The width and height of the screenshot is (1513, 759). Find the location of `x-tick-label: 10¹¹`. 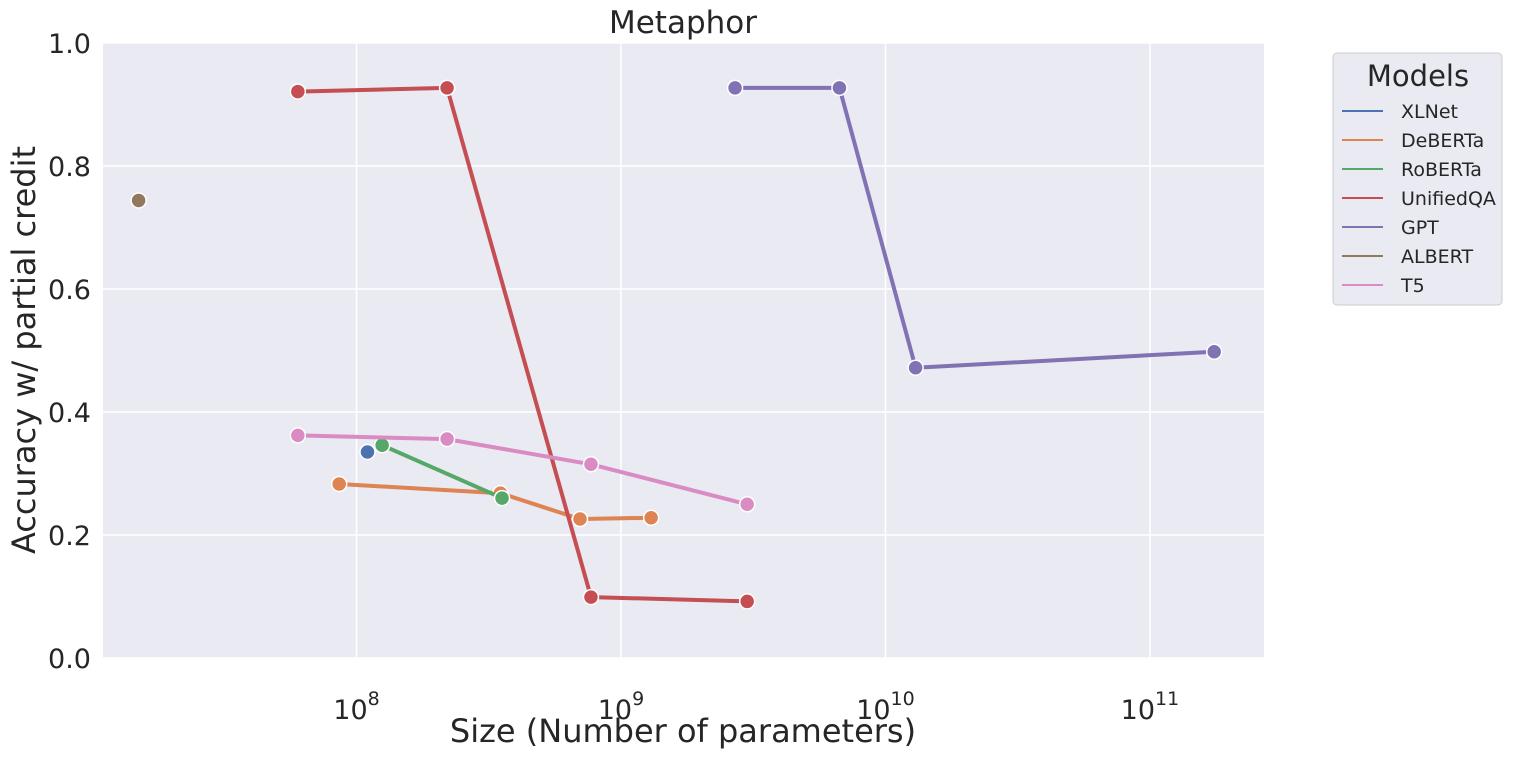

x-tick-label: 10¹¹ is located at coordinates (1150, 707).